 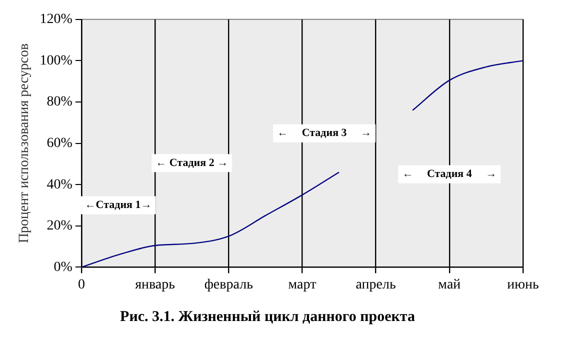 What do you see at coordinates (56, 60) in the screenshot?
I see `y-tick-label: 100%` at bounding box center [56, 60].